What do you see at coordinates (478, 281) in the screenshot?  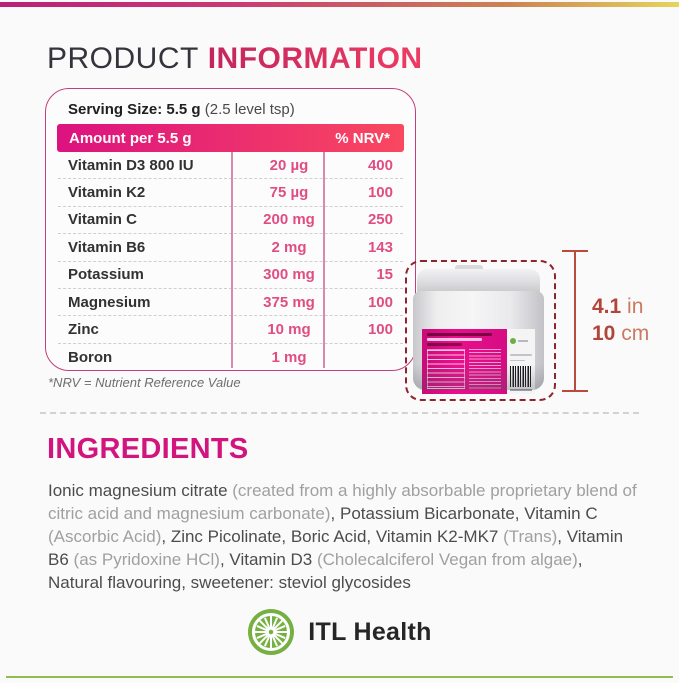 I see `jar-lid` at bounding box center [478, 281].